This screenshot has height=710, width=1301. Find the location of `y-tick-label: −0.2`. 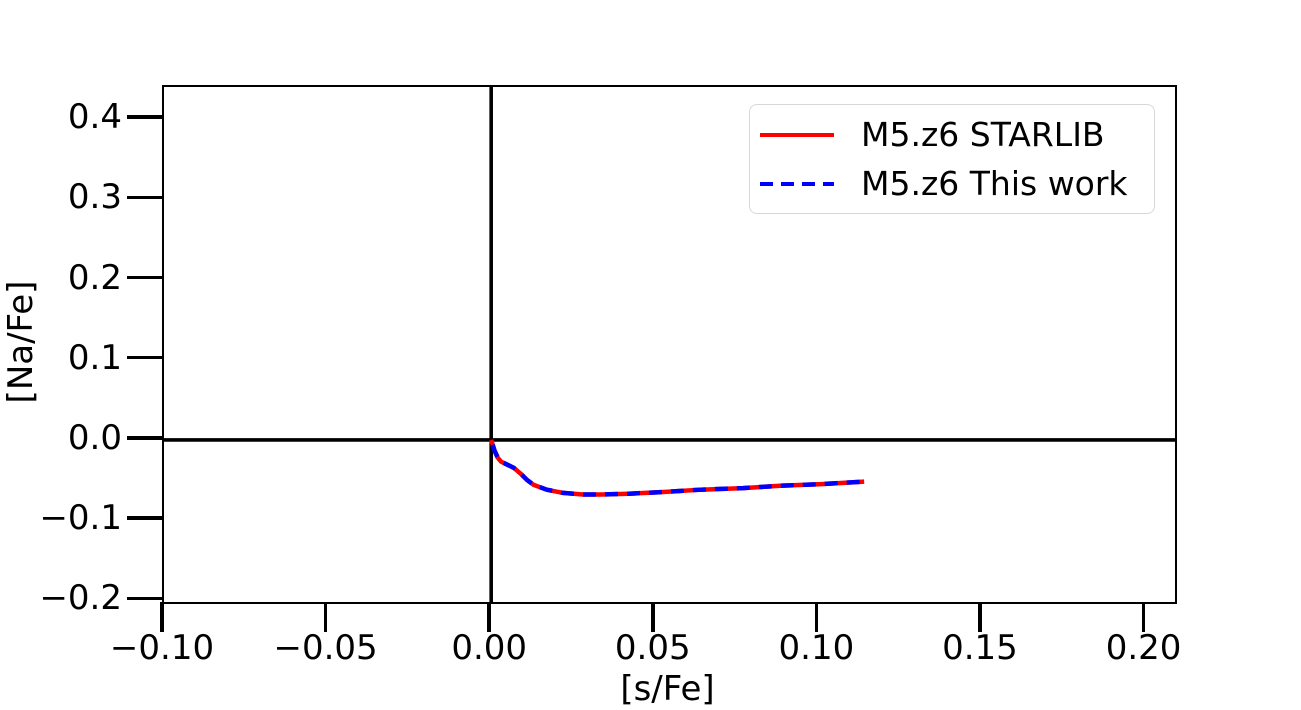

y-tick-label: −0.2 is located at coordinates (80, 598).